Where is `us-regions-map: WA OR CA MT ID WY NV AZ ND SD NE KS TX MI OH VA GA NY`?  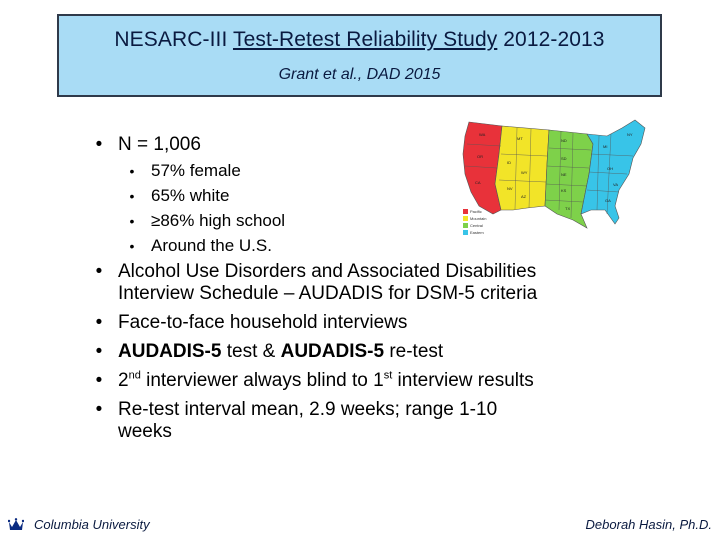 us-regions-map: WA OR CA MT ID WY NV AZ ND SD NE KS TX MI OH VA GA NY is located at coordinates (554, 174).